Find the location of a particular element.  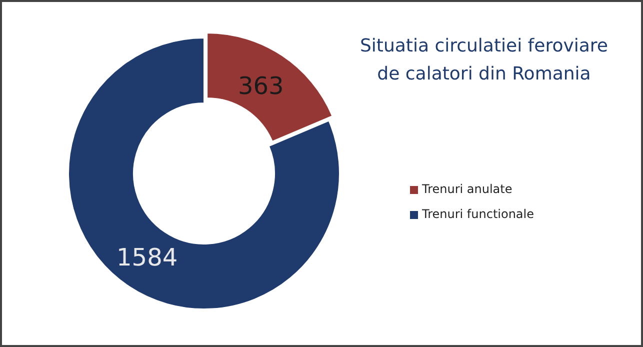

data-label: 363 is located at coordinates (261, 86).